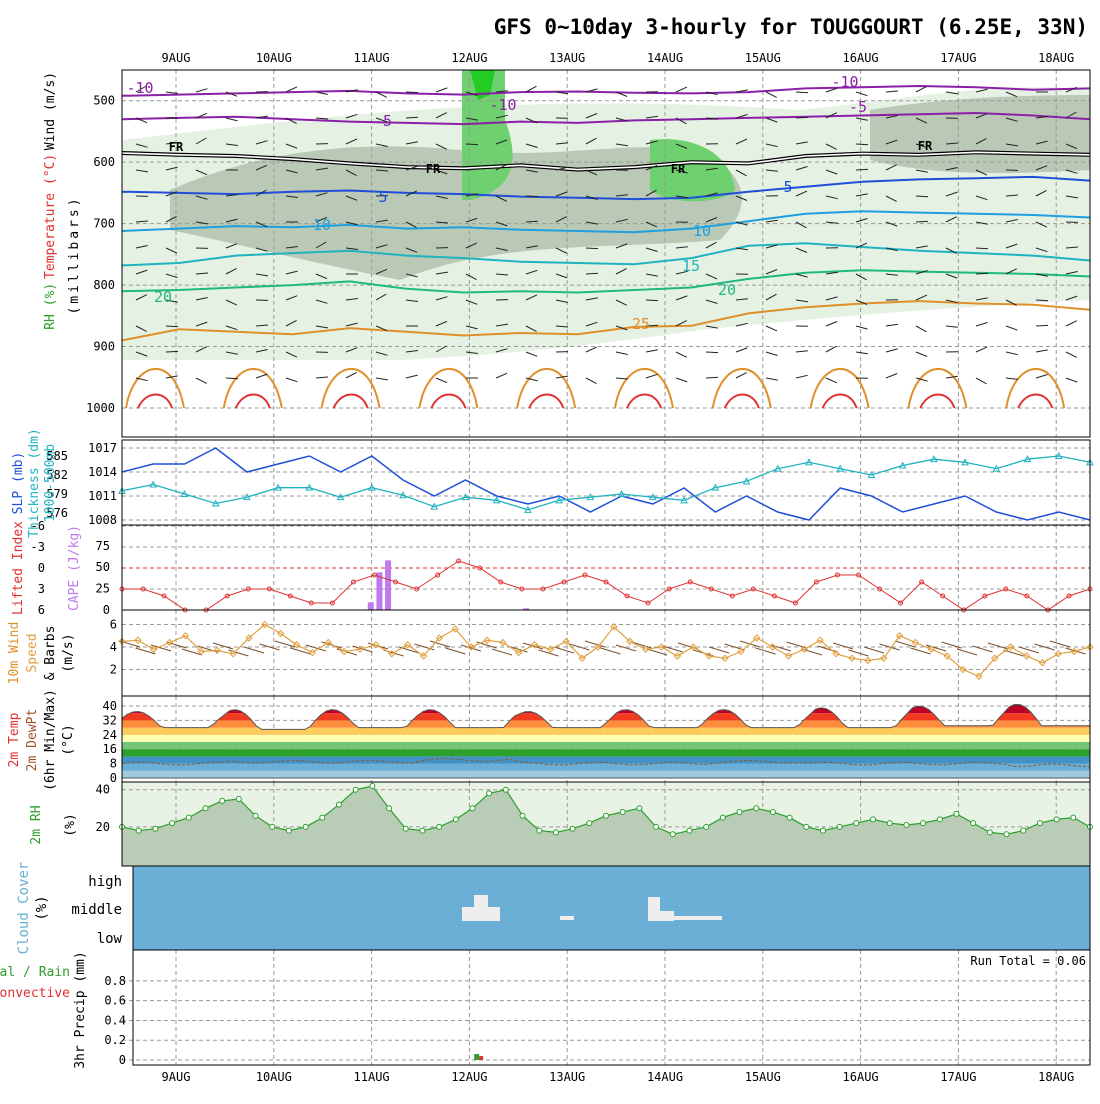 This screenshot has height=1104, width=1100. I want to click on date-label-bottom: 16AUG, so click(861, 1077).